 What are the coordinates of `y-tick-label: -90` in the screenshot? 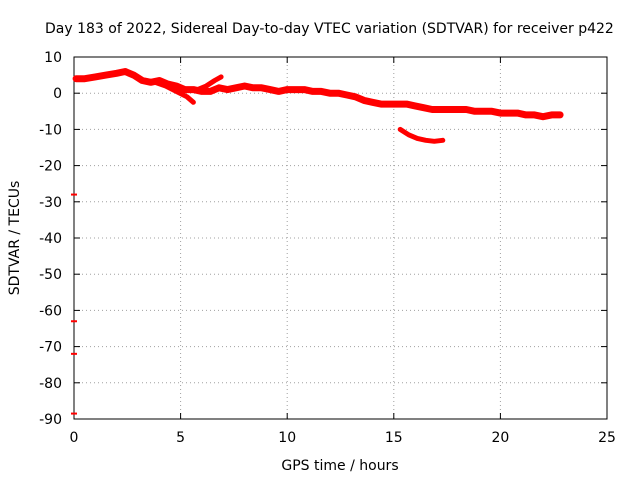 It's located at (50, 420).